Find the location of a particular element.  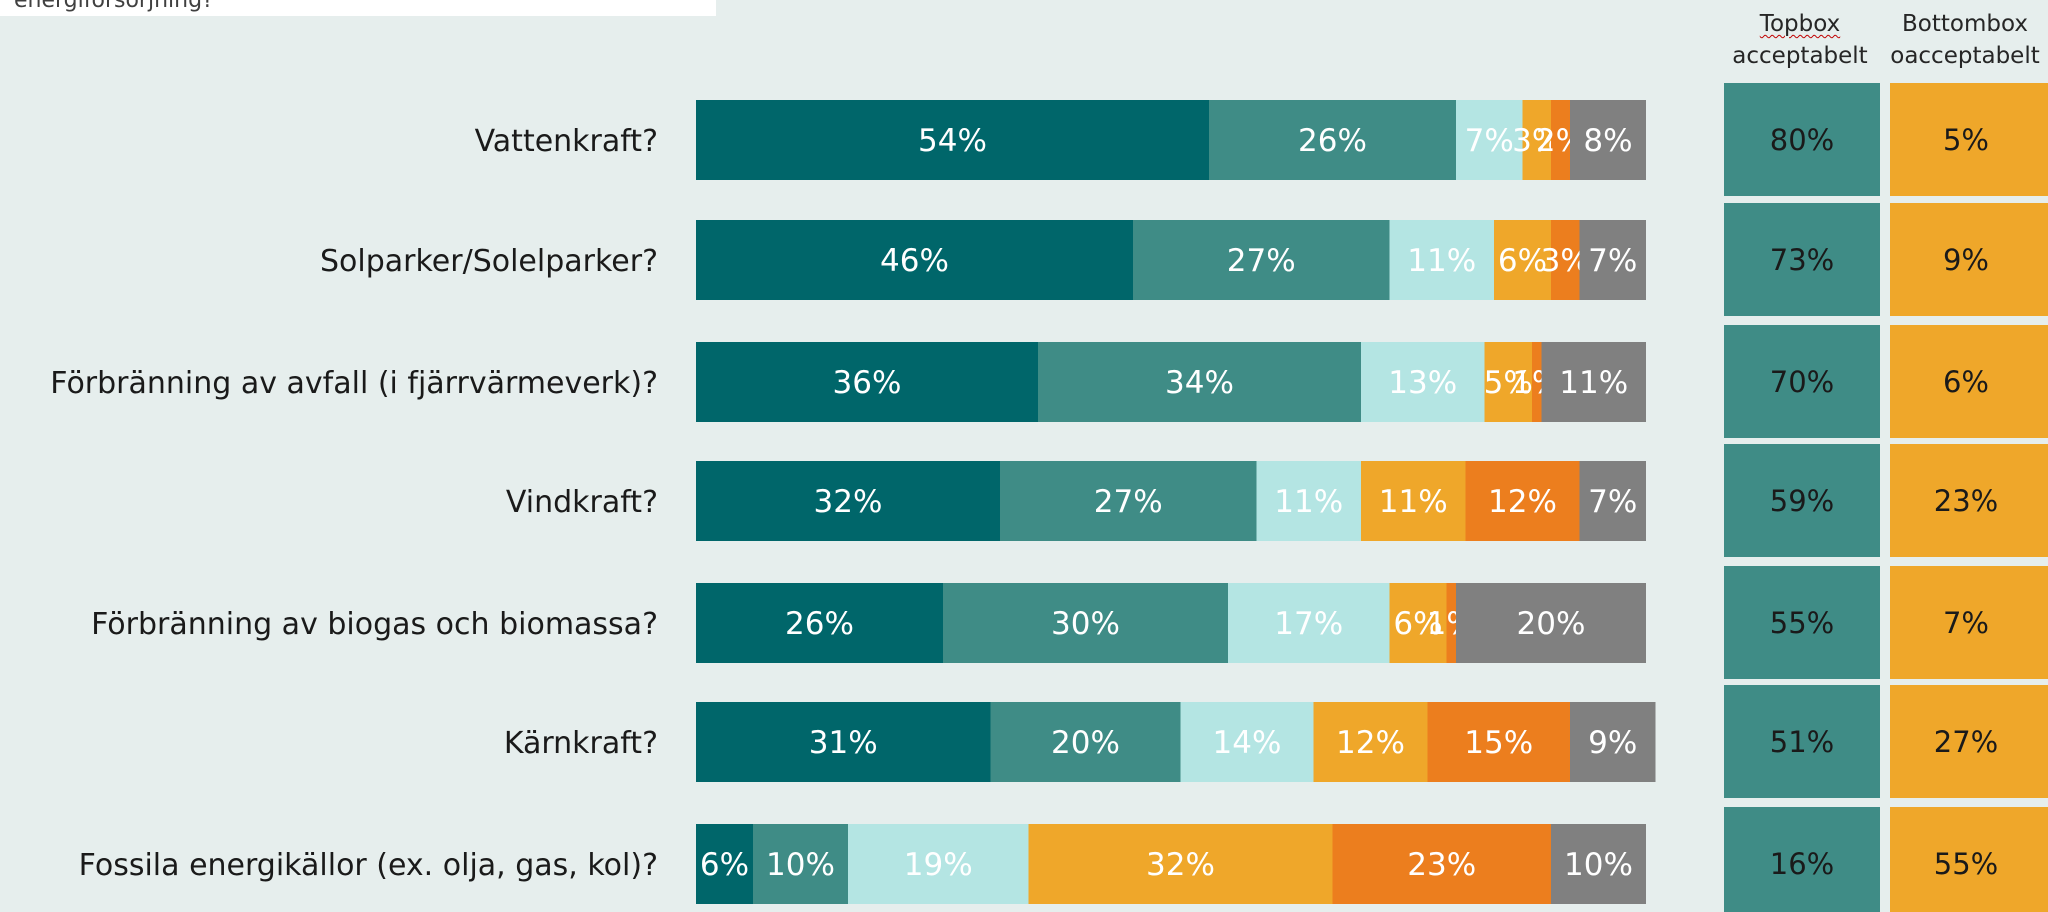

bar-segment-label: 20% is located at coordinates (1551, 624).